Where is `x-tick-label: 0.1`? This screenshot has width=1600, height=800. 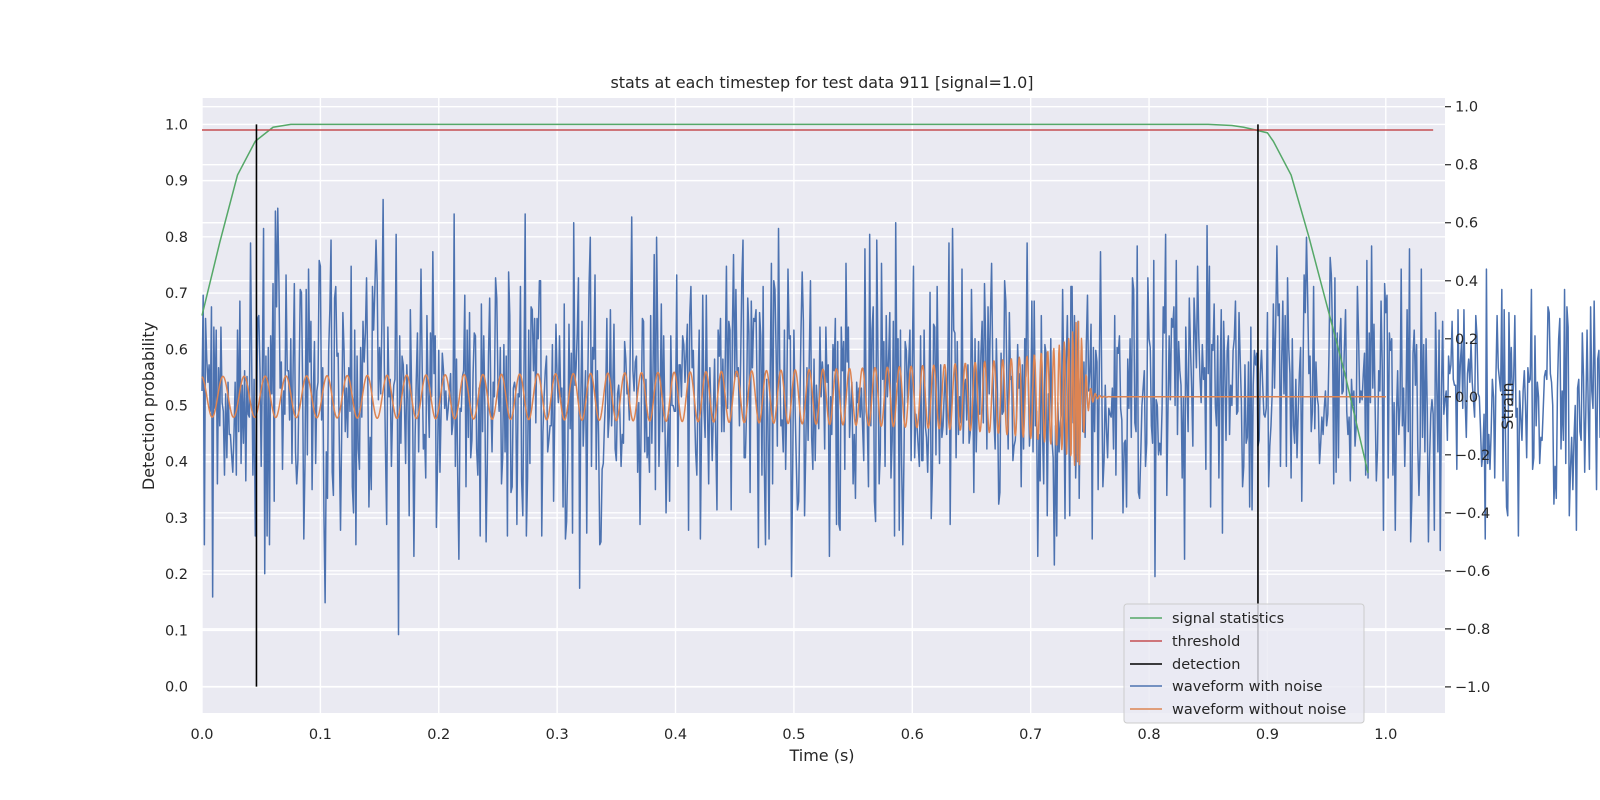
x-tick-label: 0.1 is located at coordinates (320, 735).